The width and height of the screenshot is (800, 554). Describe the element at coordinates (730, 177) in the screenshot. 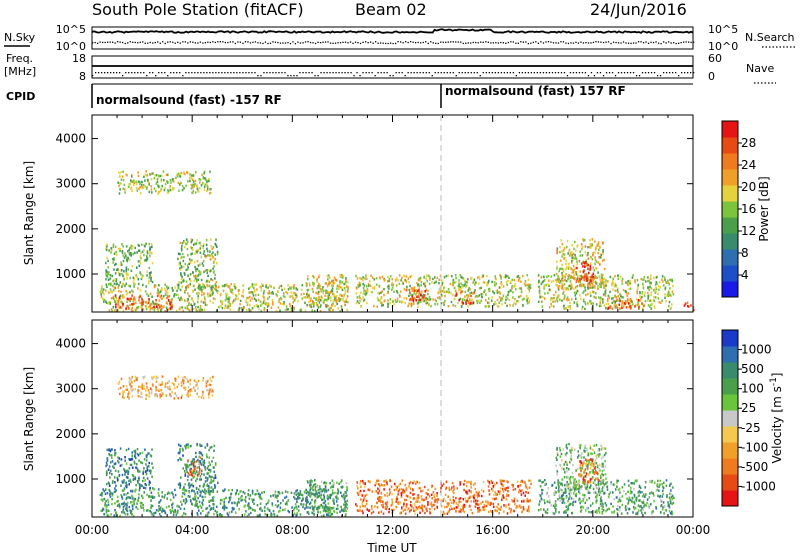

I see `colorbar-segment` at that location.